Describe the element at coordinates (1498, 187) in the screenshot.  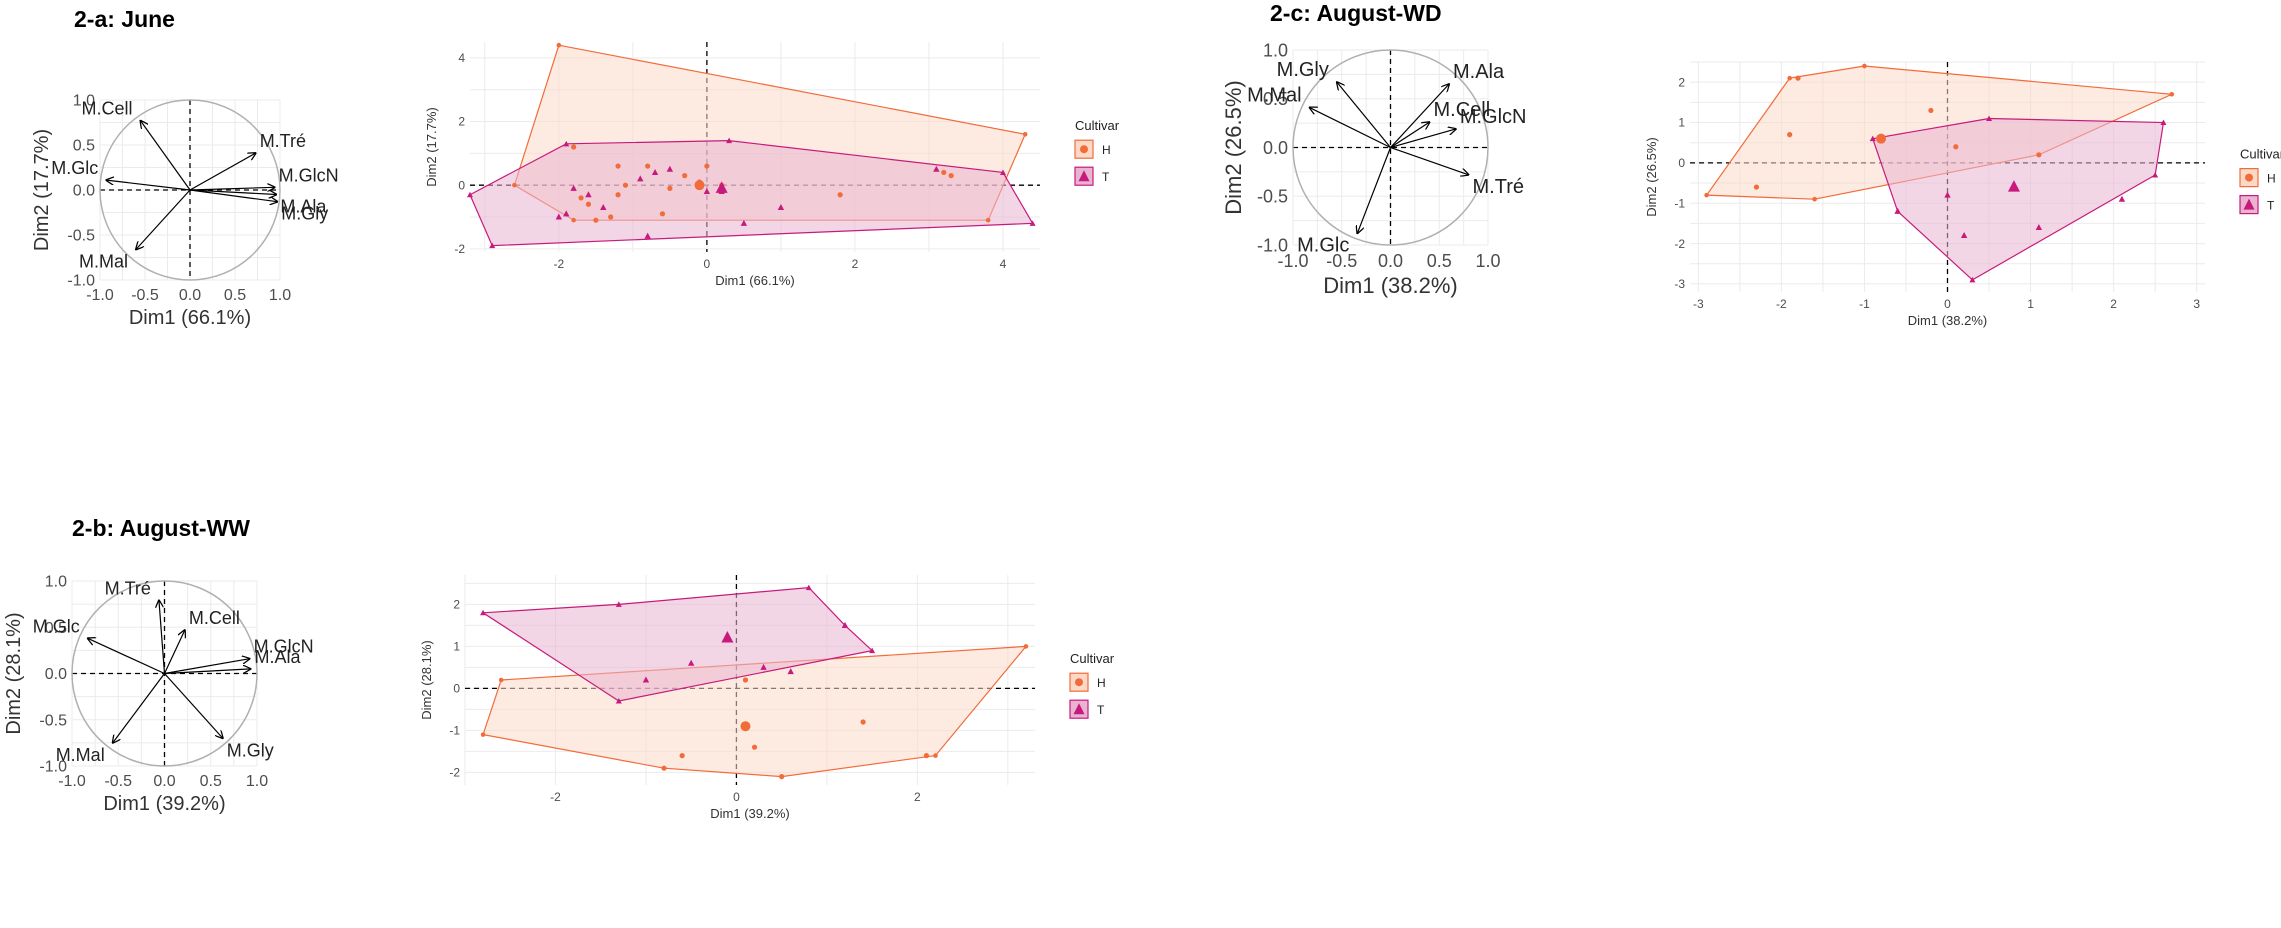
I see `variable-label: M.Tré` at that location.